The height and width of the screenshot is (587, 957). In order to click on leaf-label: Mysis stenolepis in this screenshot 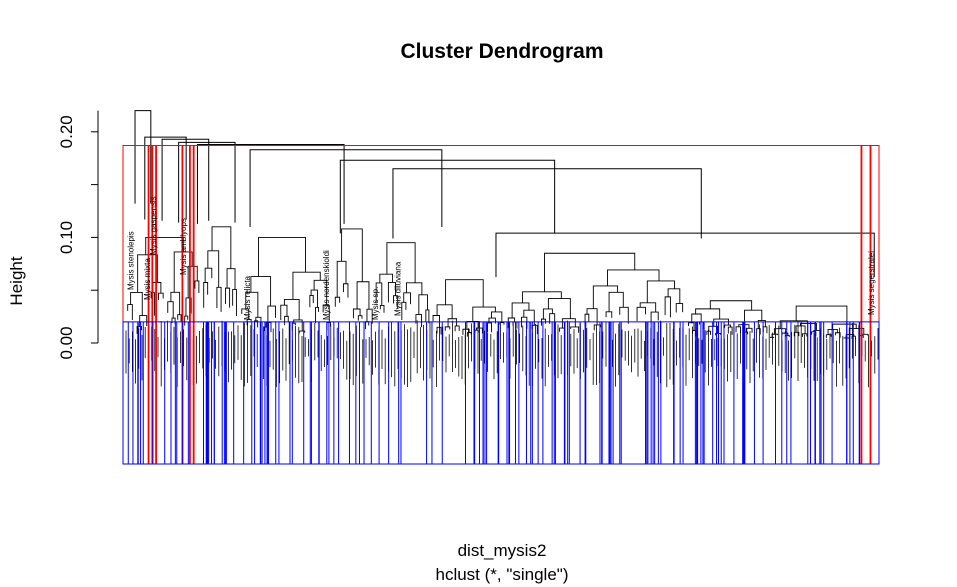, I will do `click(131, 260)`.